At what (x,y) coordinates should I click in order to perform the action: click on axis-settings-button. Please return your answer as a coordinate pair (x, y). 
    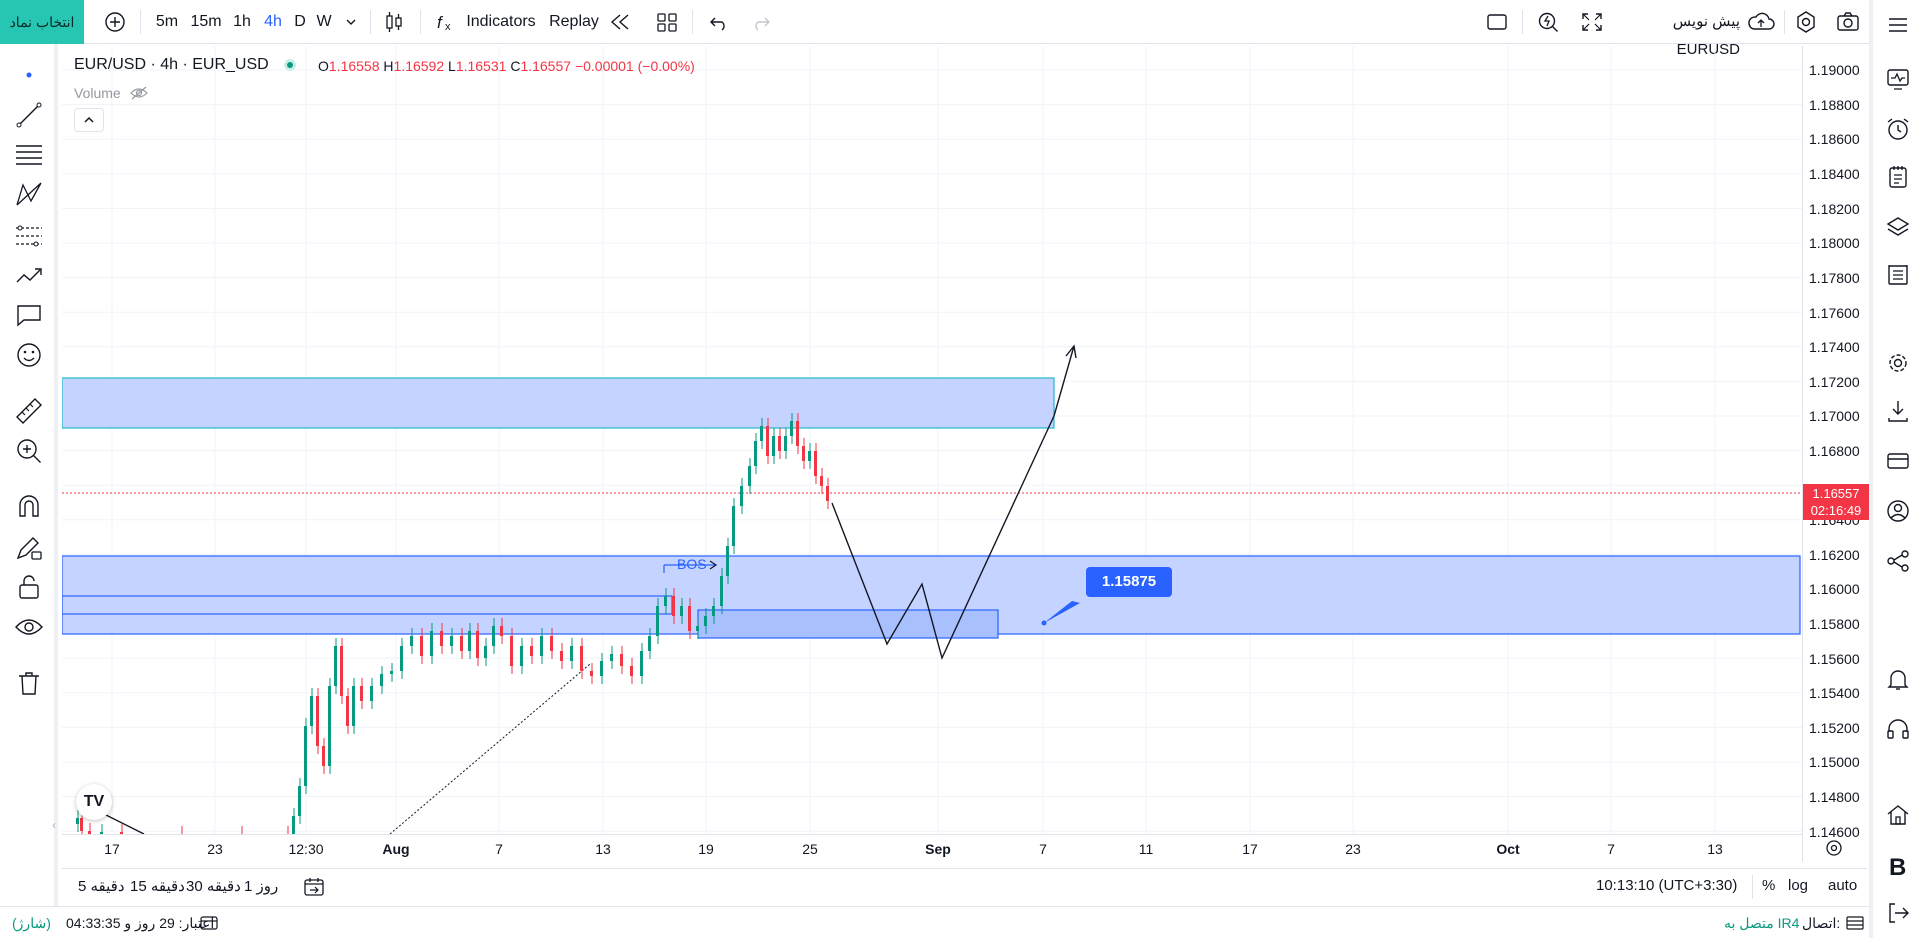
    Looking at the image, I should click on (1834, 850).